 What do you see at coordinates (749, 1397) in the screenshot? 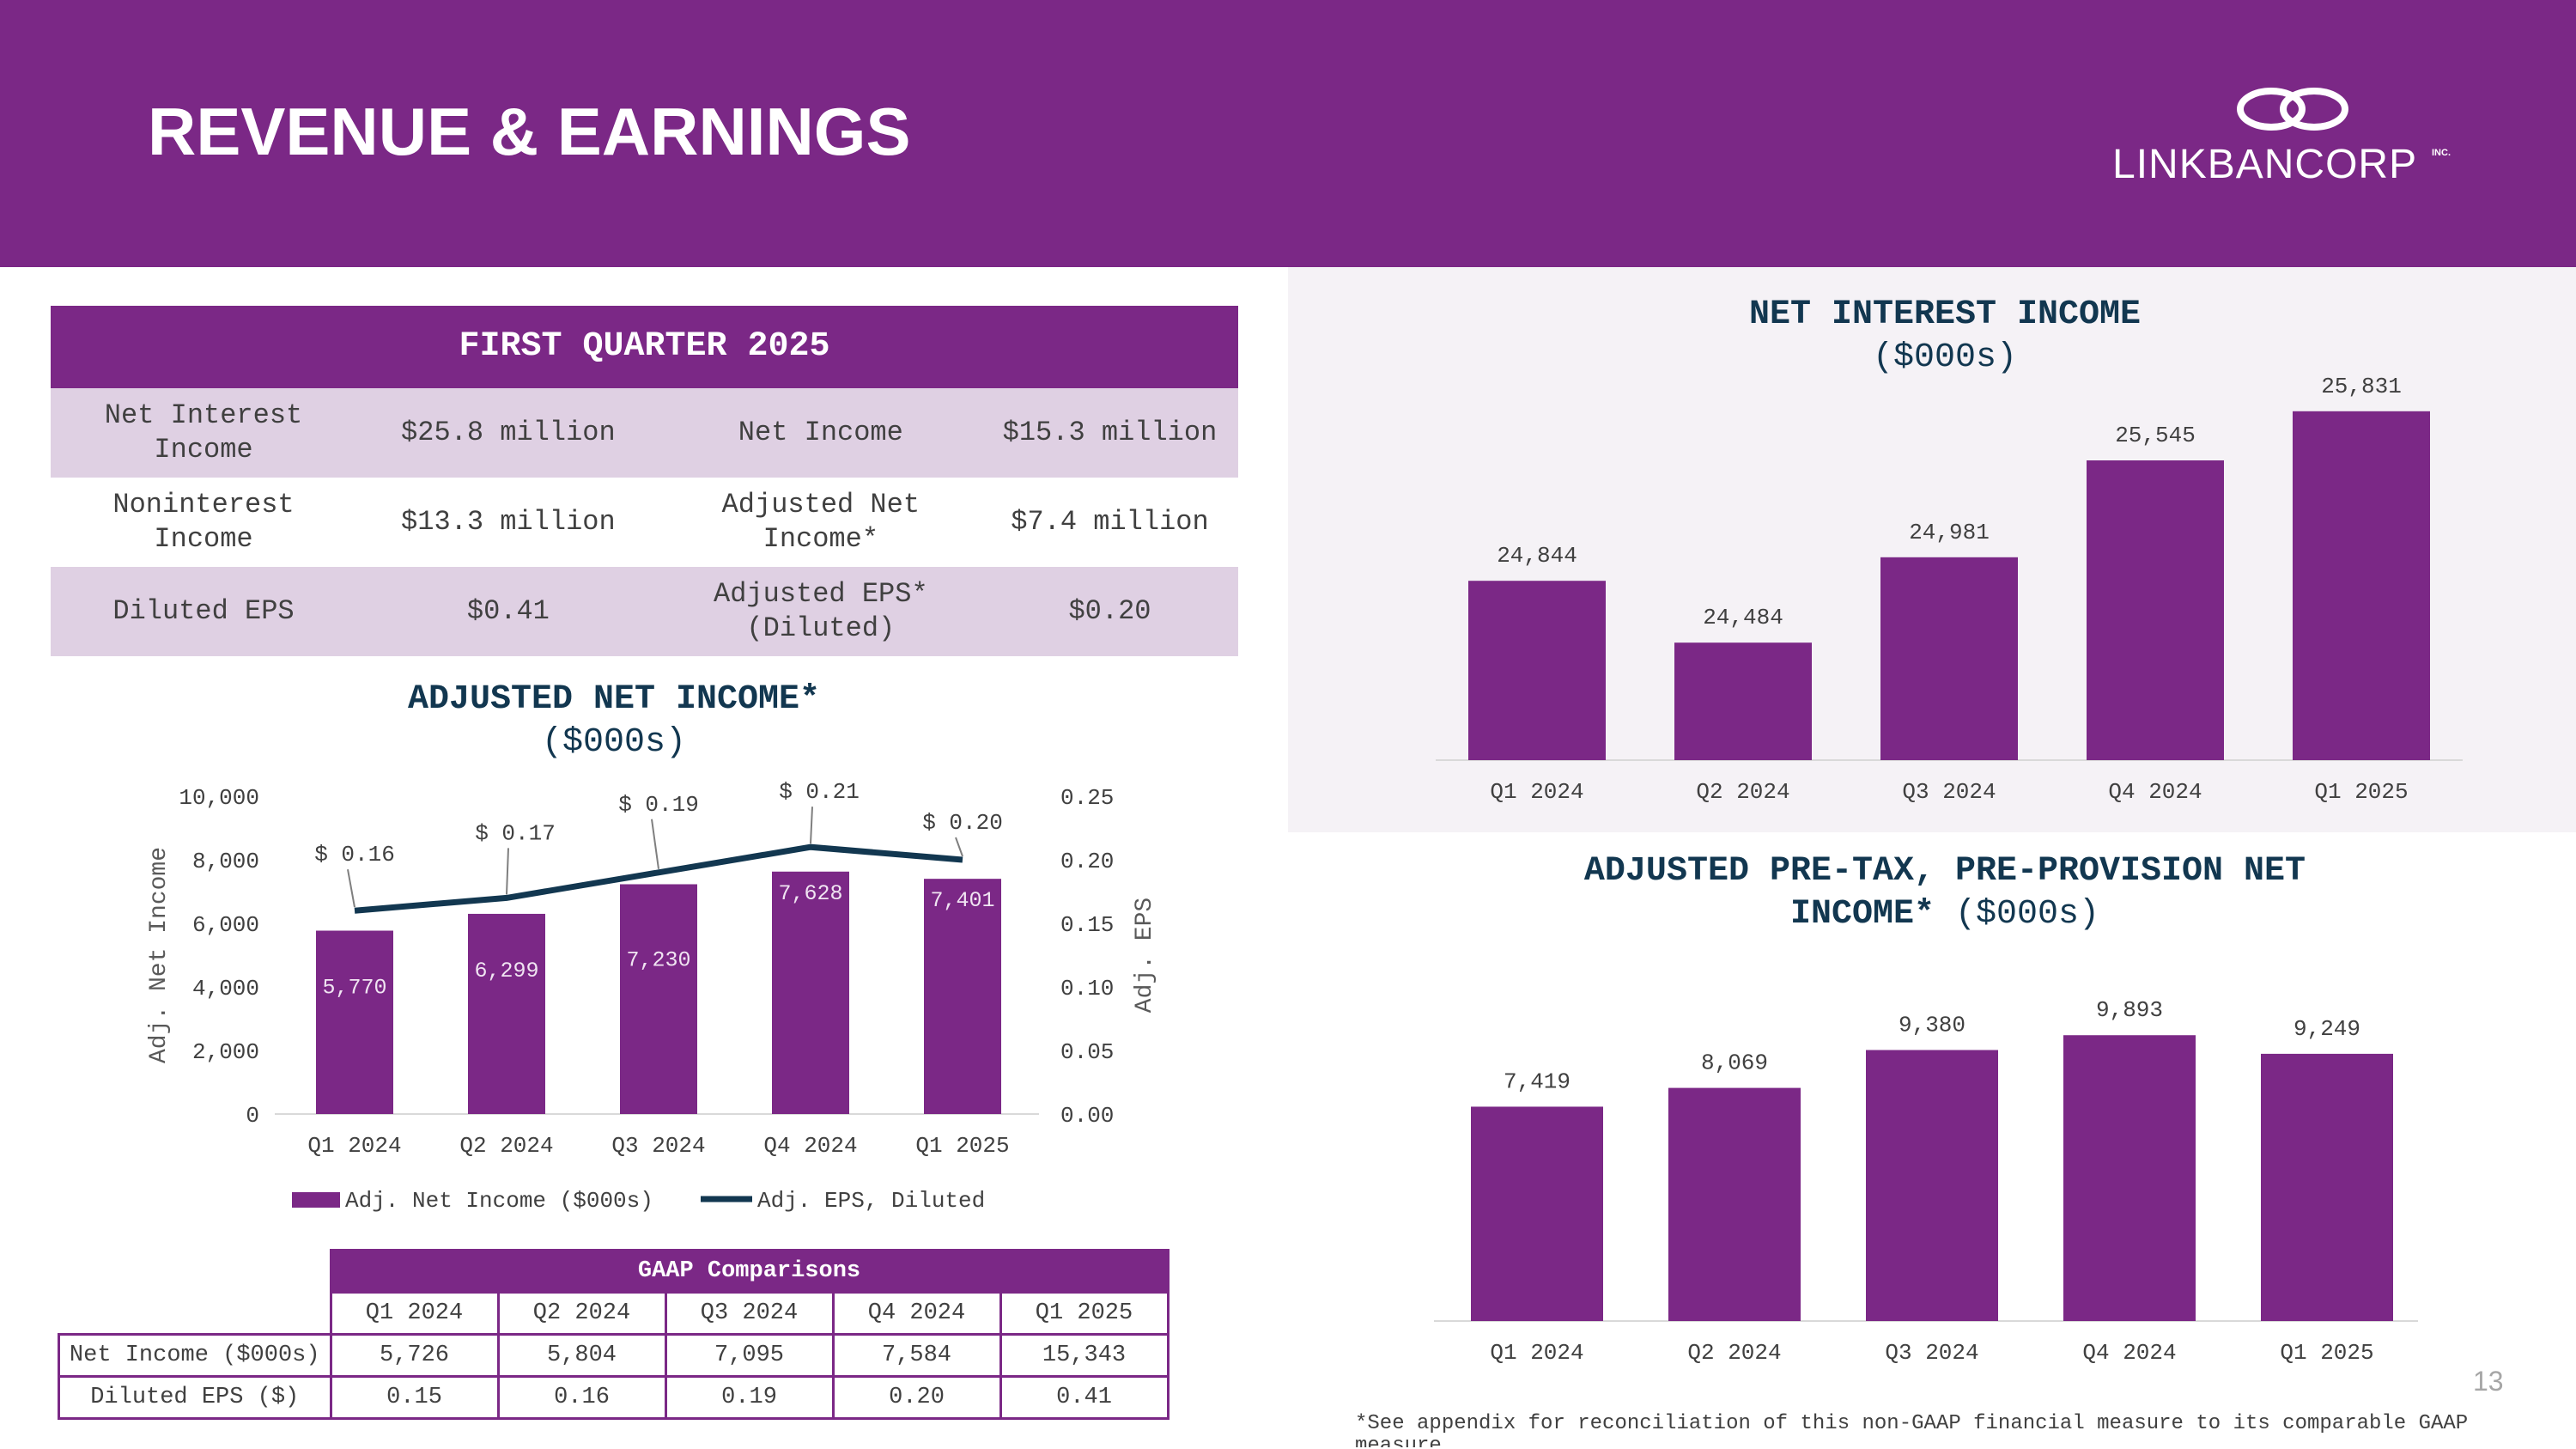
I see `gaap-cell: 0.19` at bounding box center [749, 1397].